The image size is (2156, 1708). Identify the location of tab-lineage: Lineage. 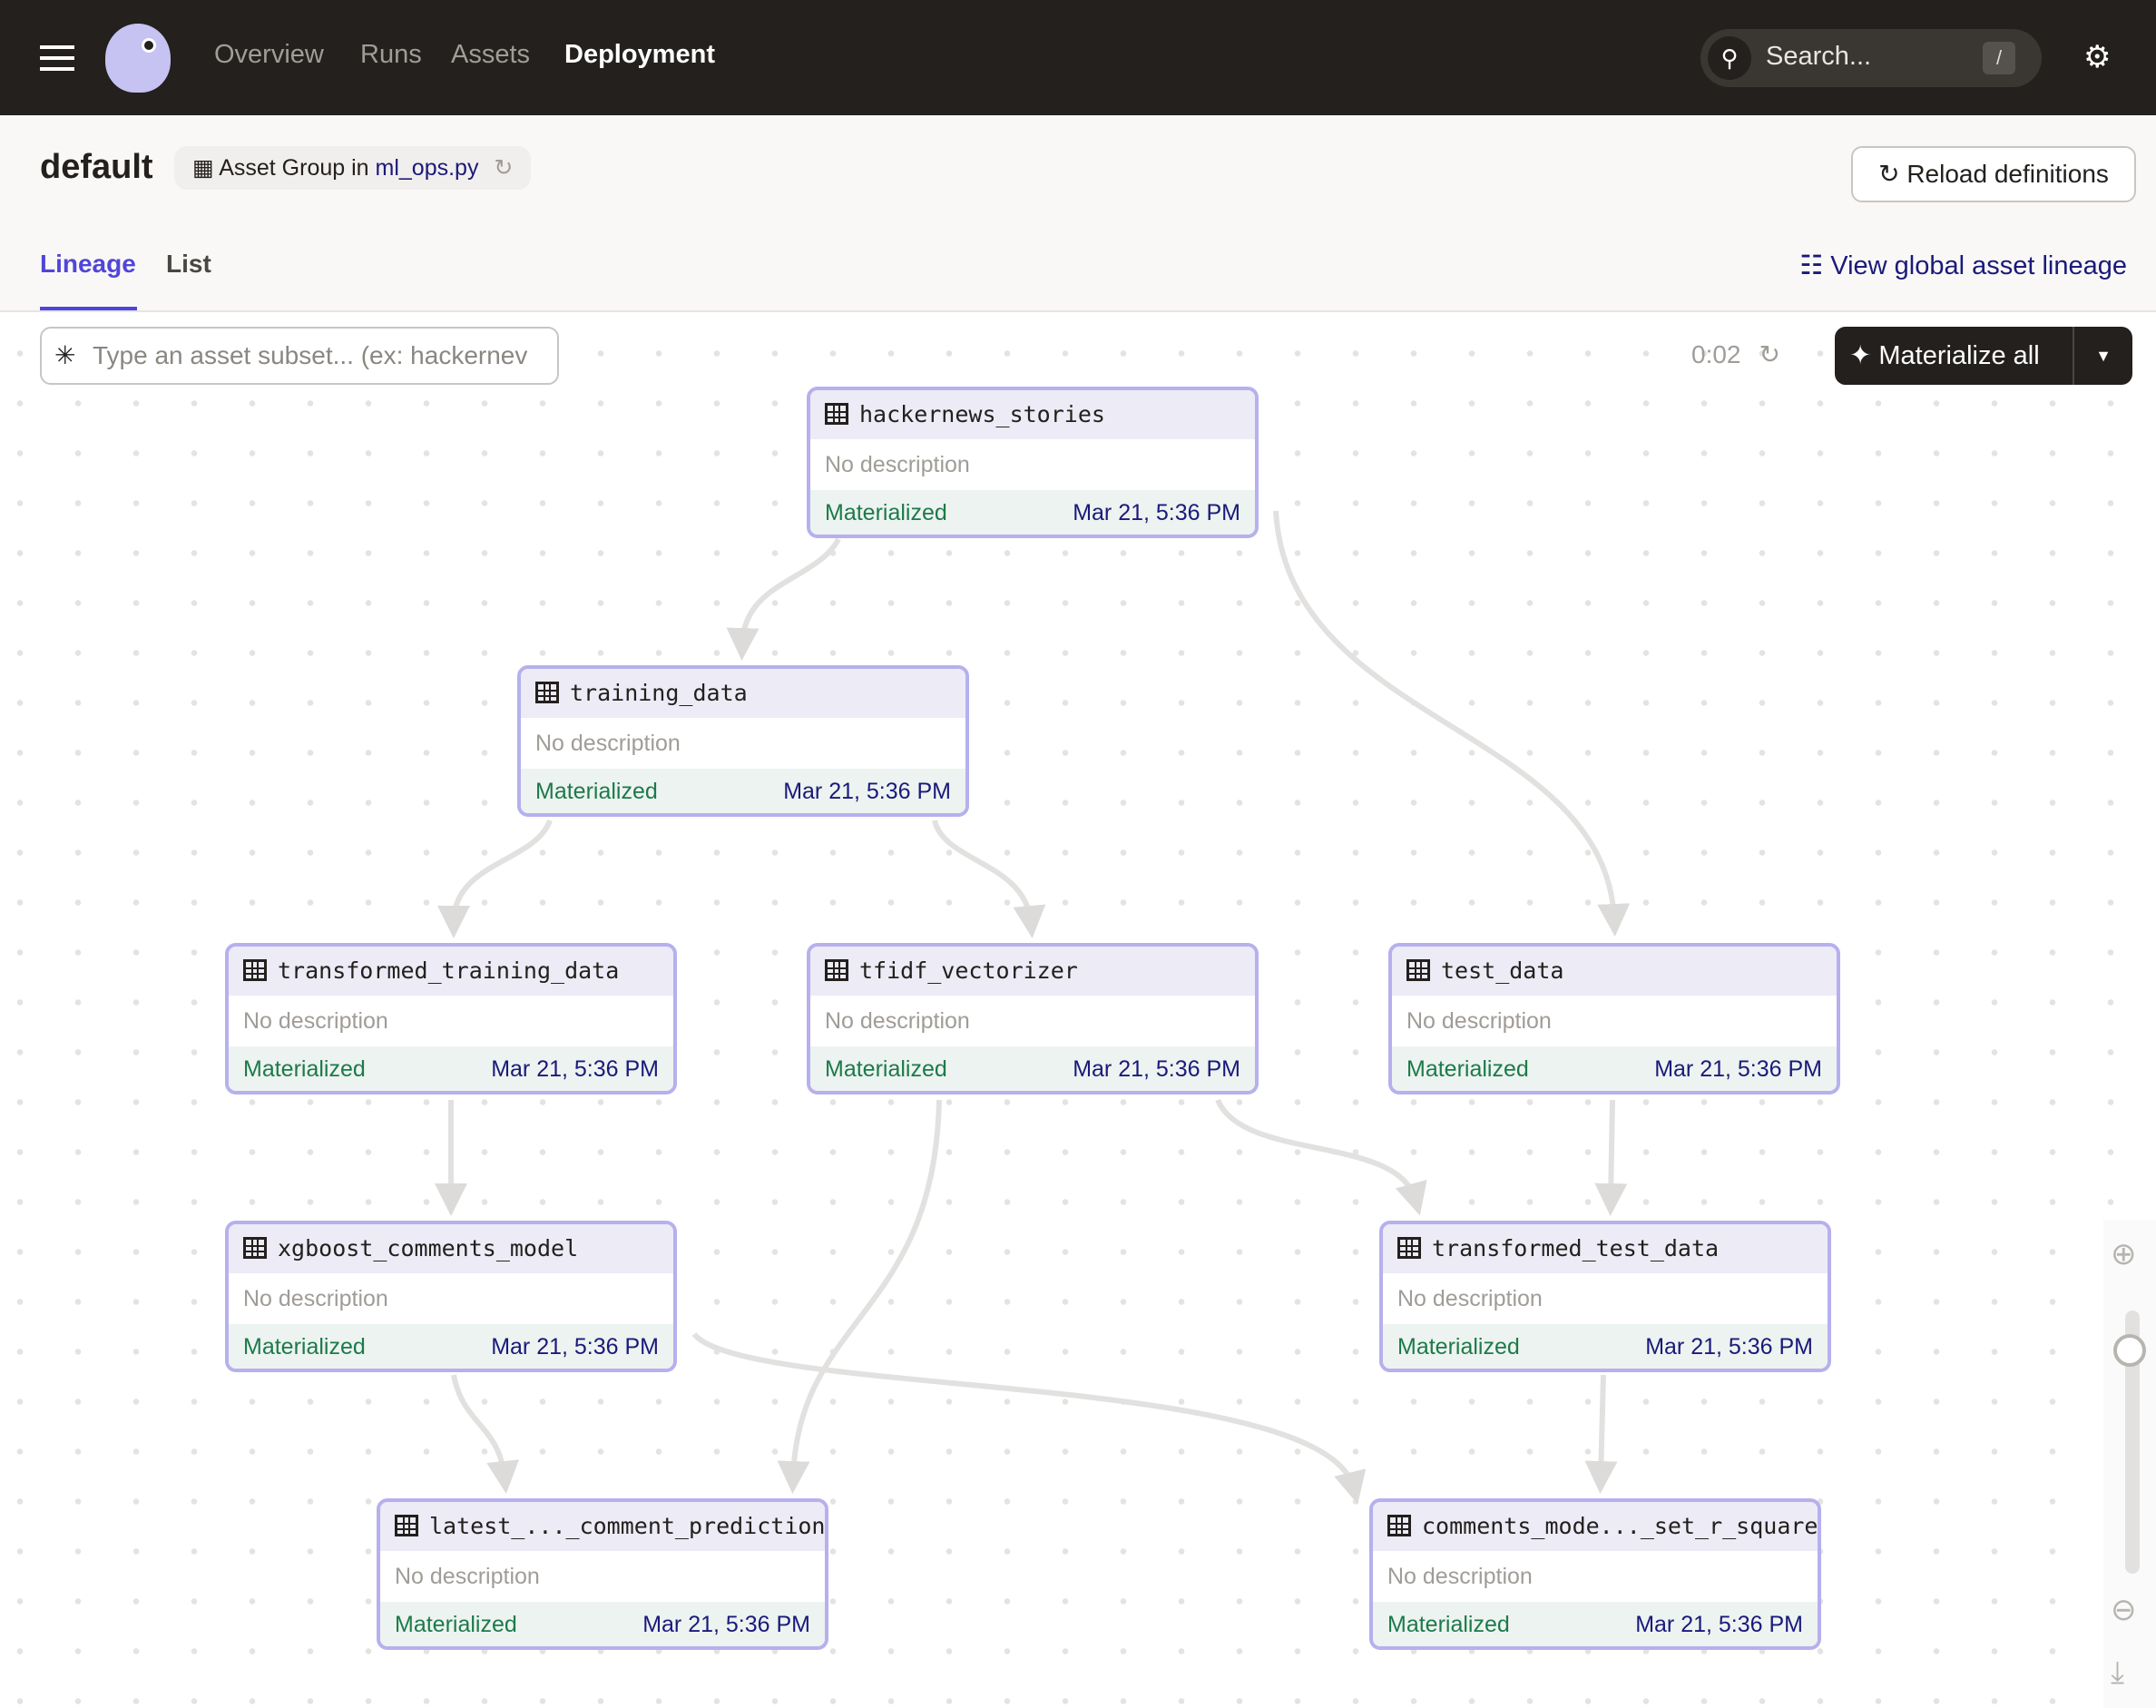
(88, 264).